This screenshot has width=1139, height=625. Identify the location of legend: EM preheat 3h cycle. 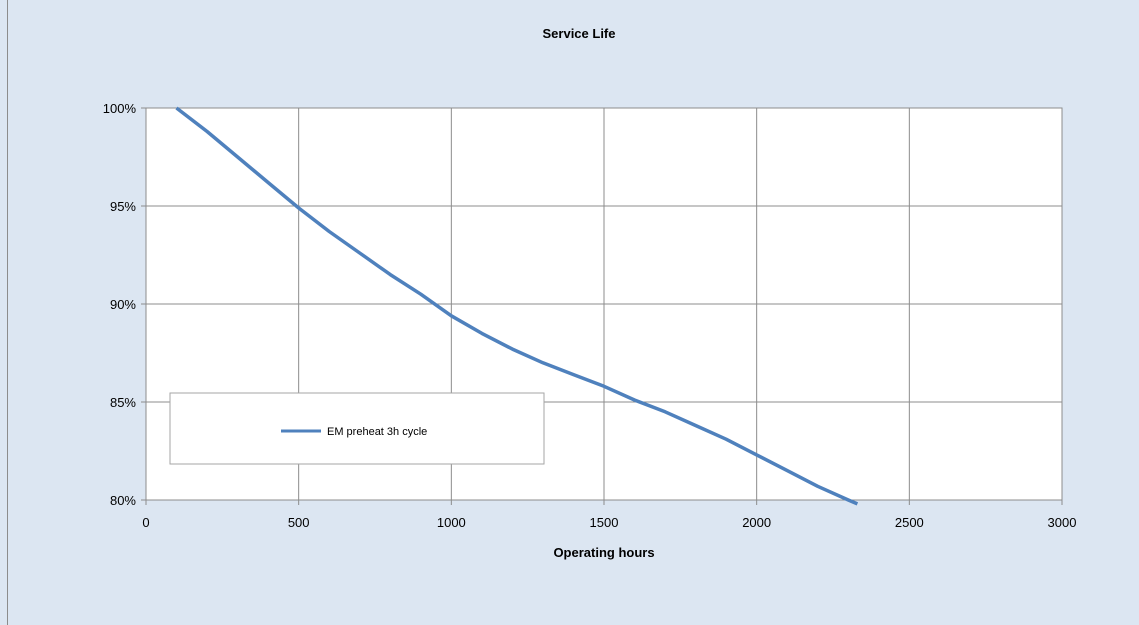
(357, 428).